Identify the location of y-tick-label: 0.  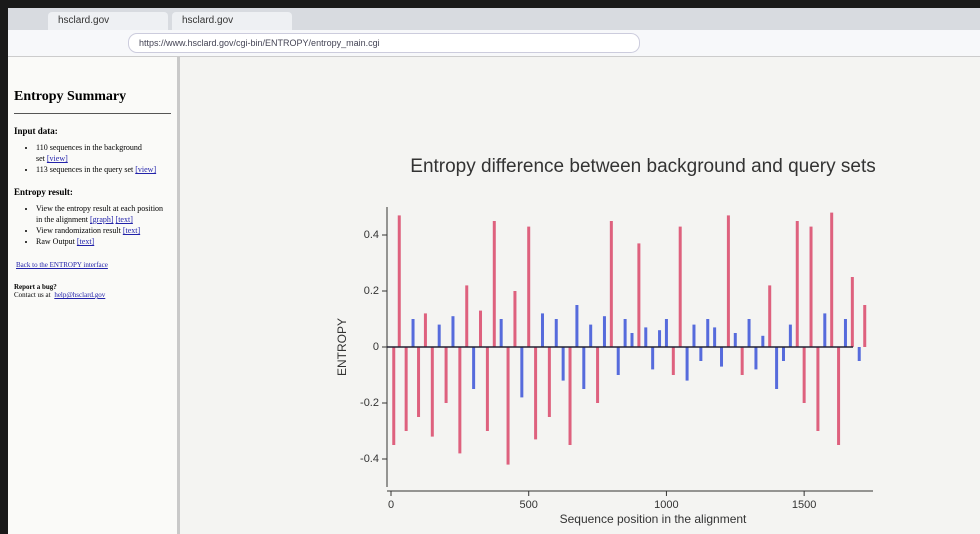
(376, 347).